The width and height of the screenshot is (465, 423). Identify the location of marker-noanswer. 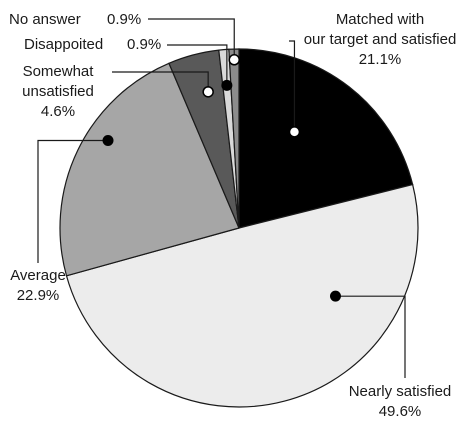
(234, 60).